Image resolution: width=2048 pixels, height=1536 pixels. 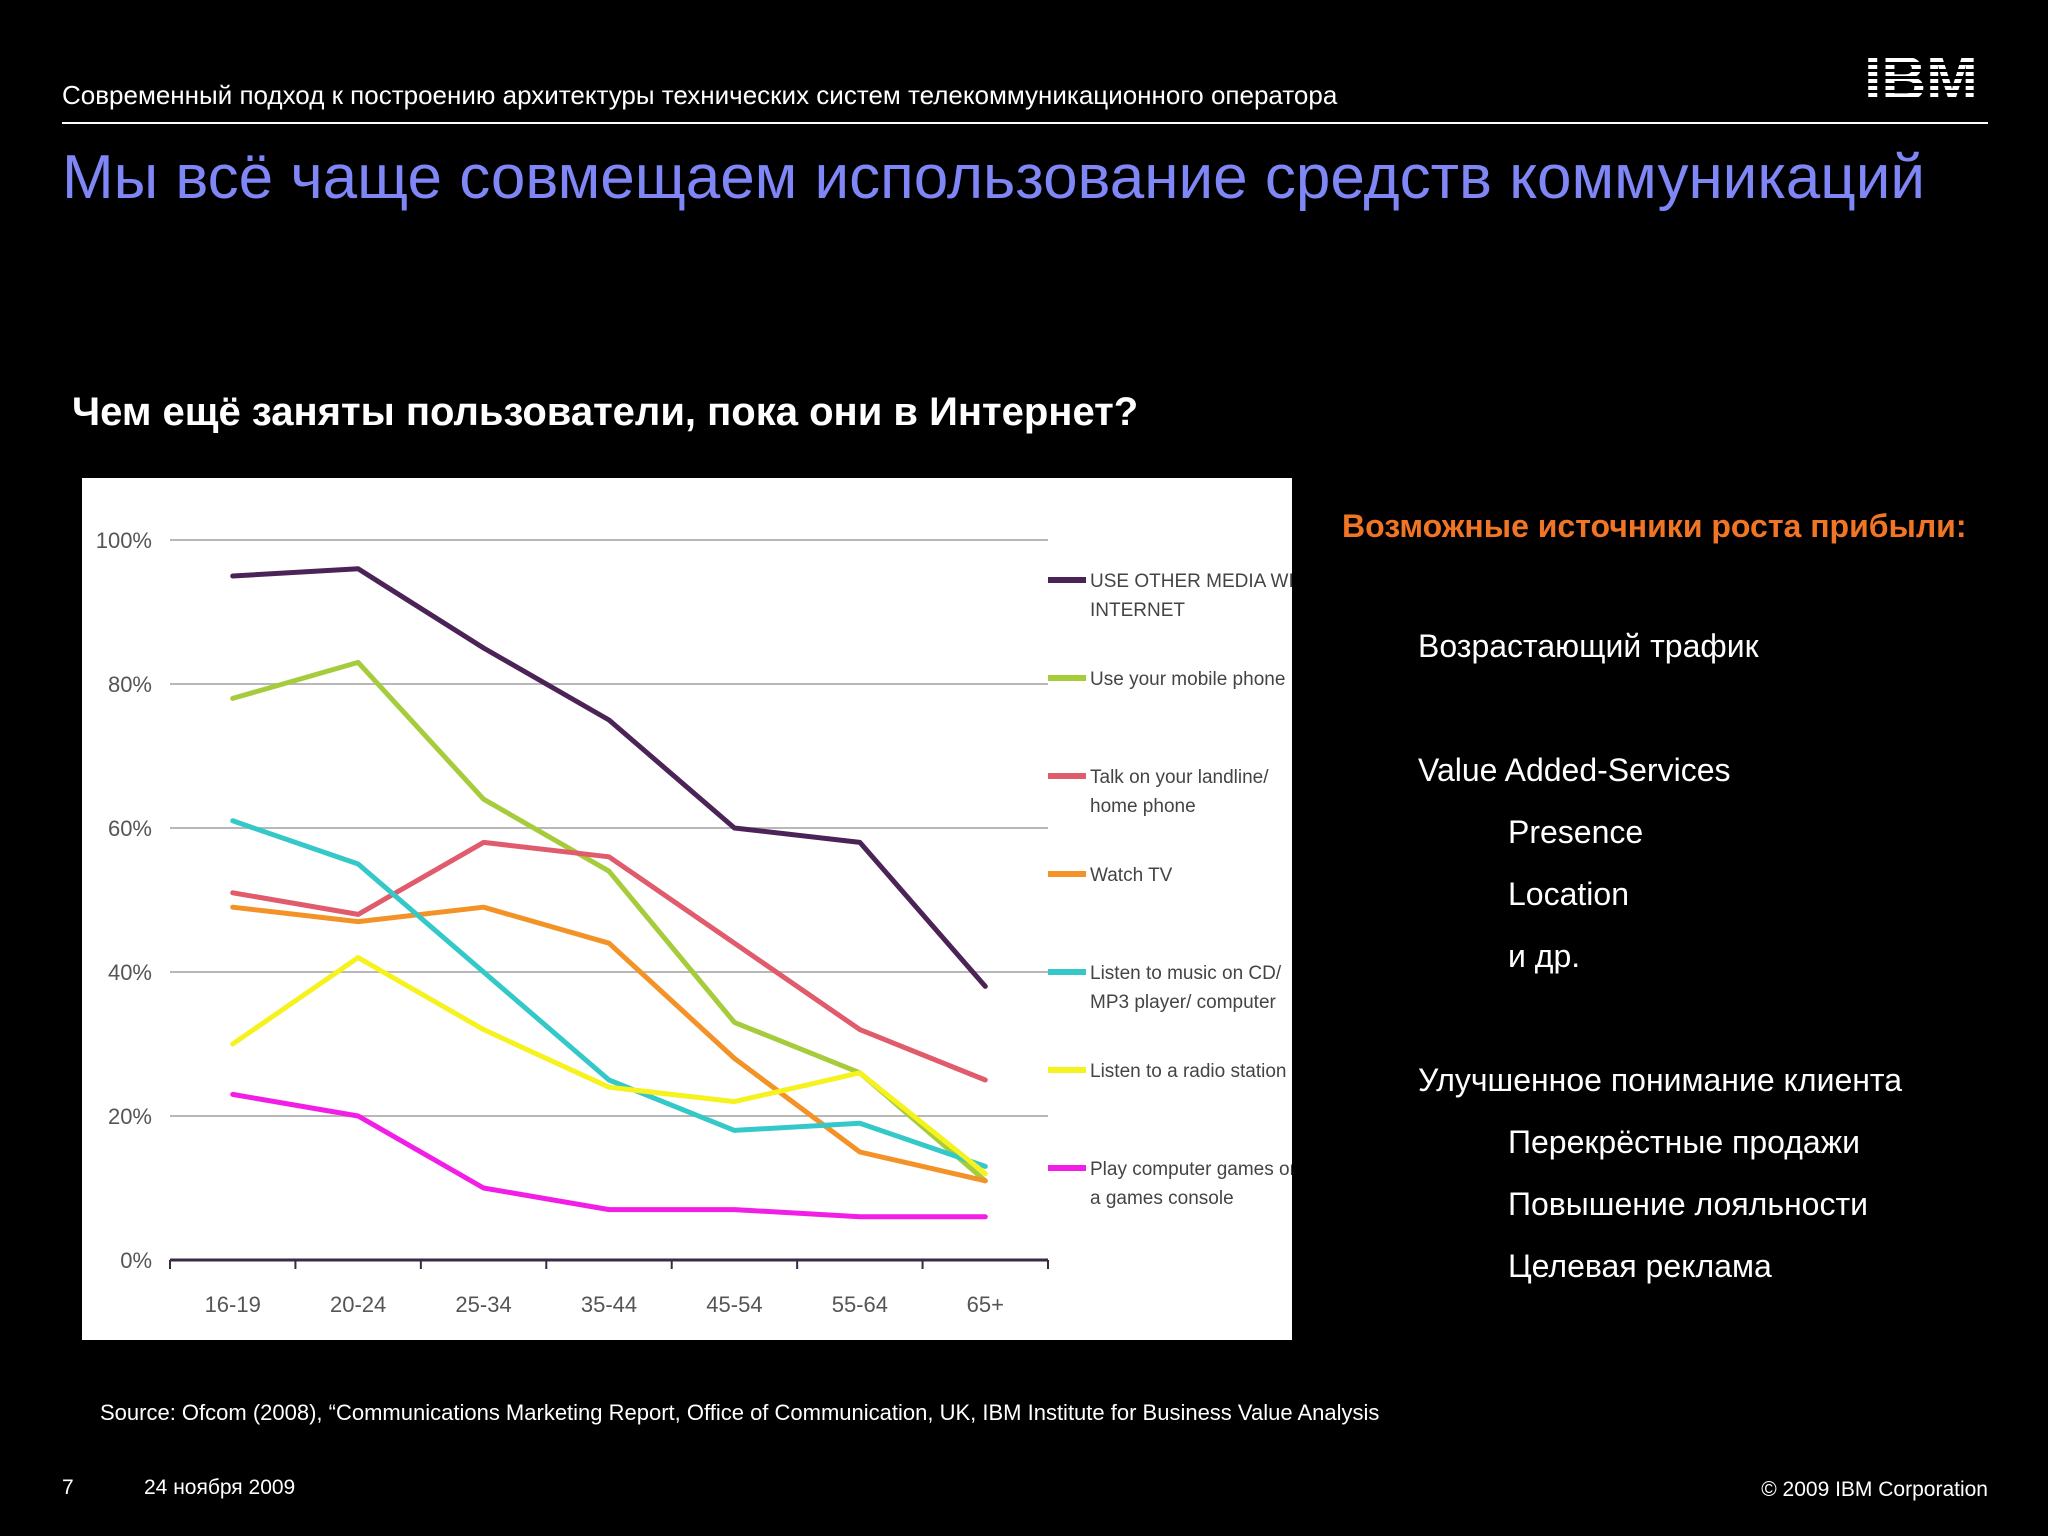 I want to click on panel-item-location: Location, so click(x=1568, y=894).